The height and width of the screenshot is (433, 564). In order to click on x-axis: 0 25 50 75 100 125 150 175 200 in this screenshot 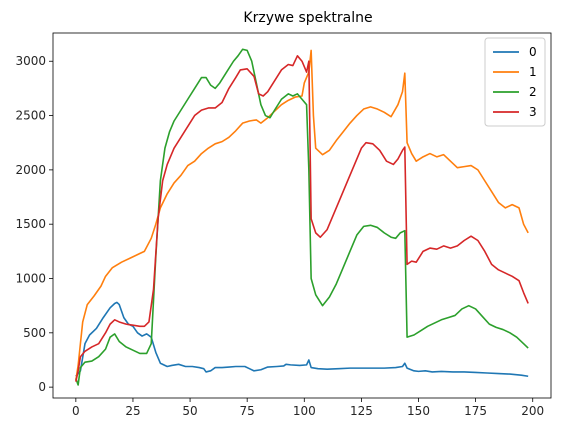, I will do `click(308, 408)`.